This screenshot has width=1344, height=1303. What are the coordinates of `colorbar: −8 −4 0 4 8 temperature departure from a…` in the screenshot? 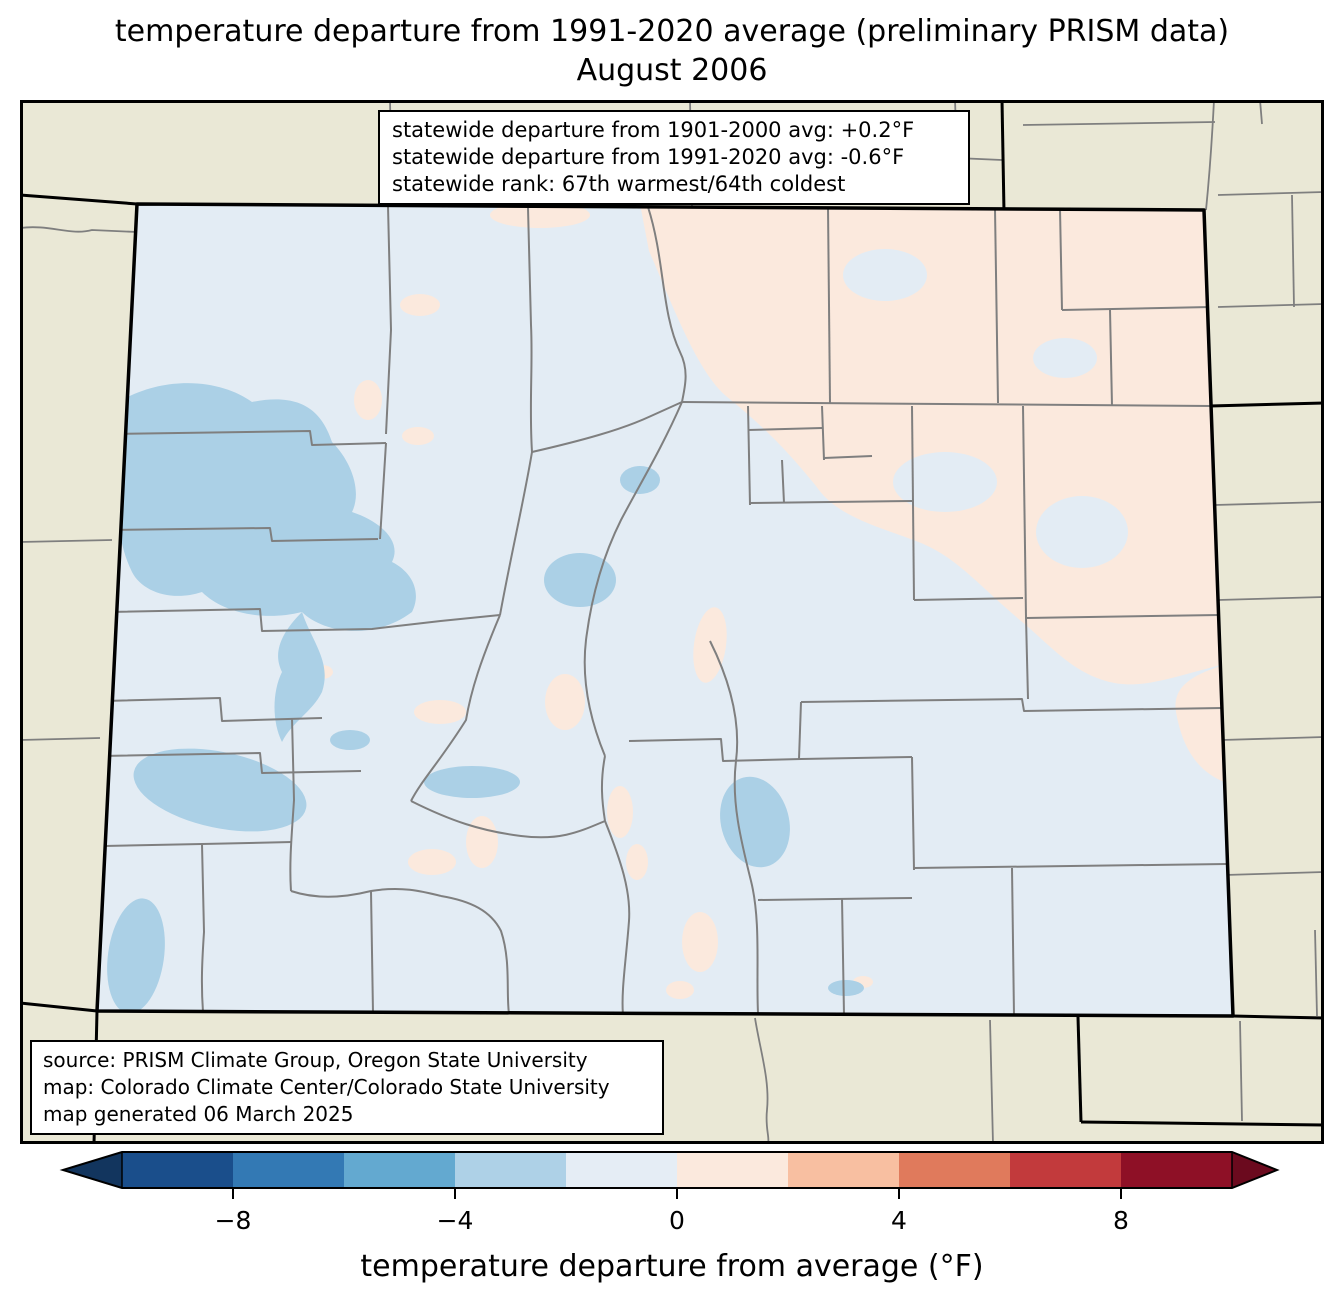 It's located at (672, 1222).